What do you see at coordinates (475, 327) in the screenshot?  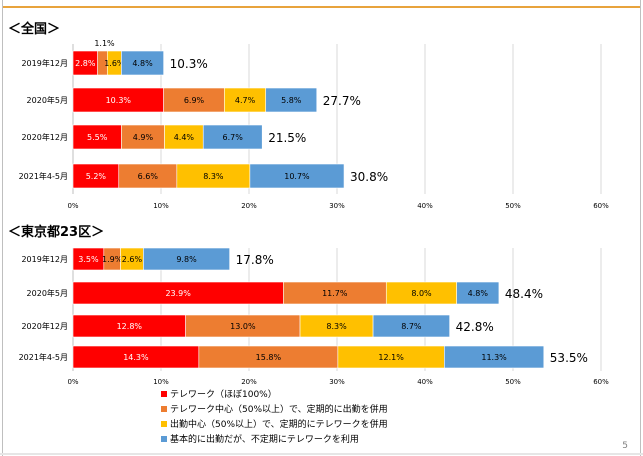 I see `bar-total-label: 42.8%` at bounding box center [475, 327].